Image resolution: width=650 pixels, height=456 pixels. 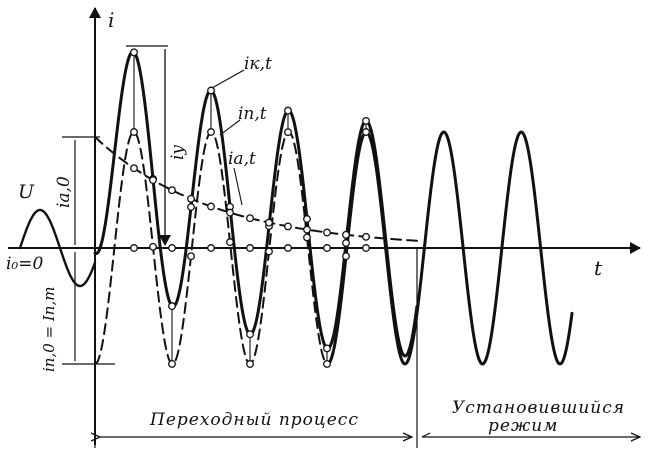 What do you see at coordinates (228, 79) in the screenshot?
I see `ikt-leader` at bounding box center [228, 79].